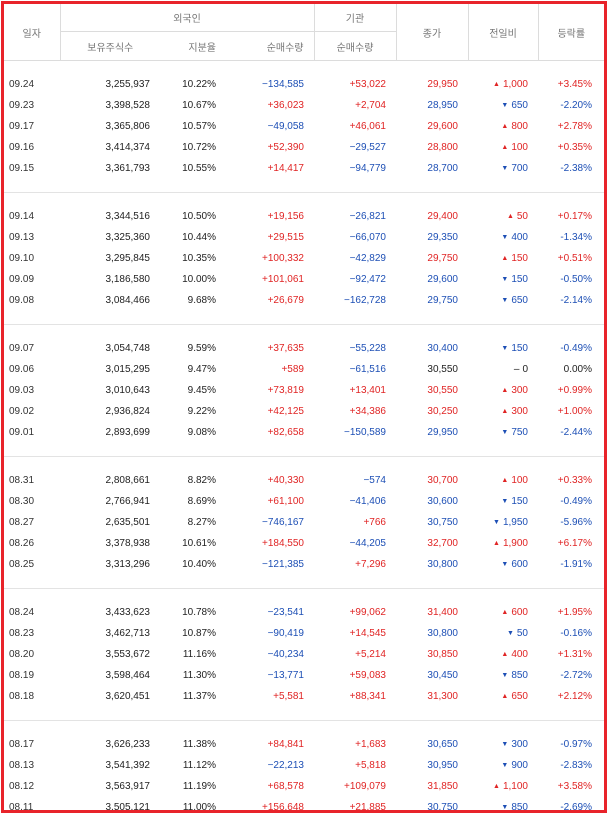 Image resolution: width=614 pixels, height=820 pixels. I want to click on header-inst-net: 순매수량, so click(354, 46).